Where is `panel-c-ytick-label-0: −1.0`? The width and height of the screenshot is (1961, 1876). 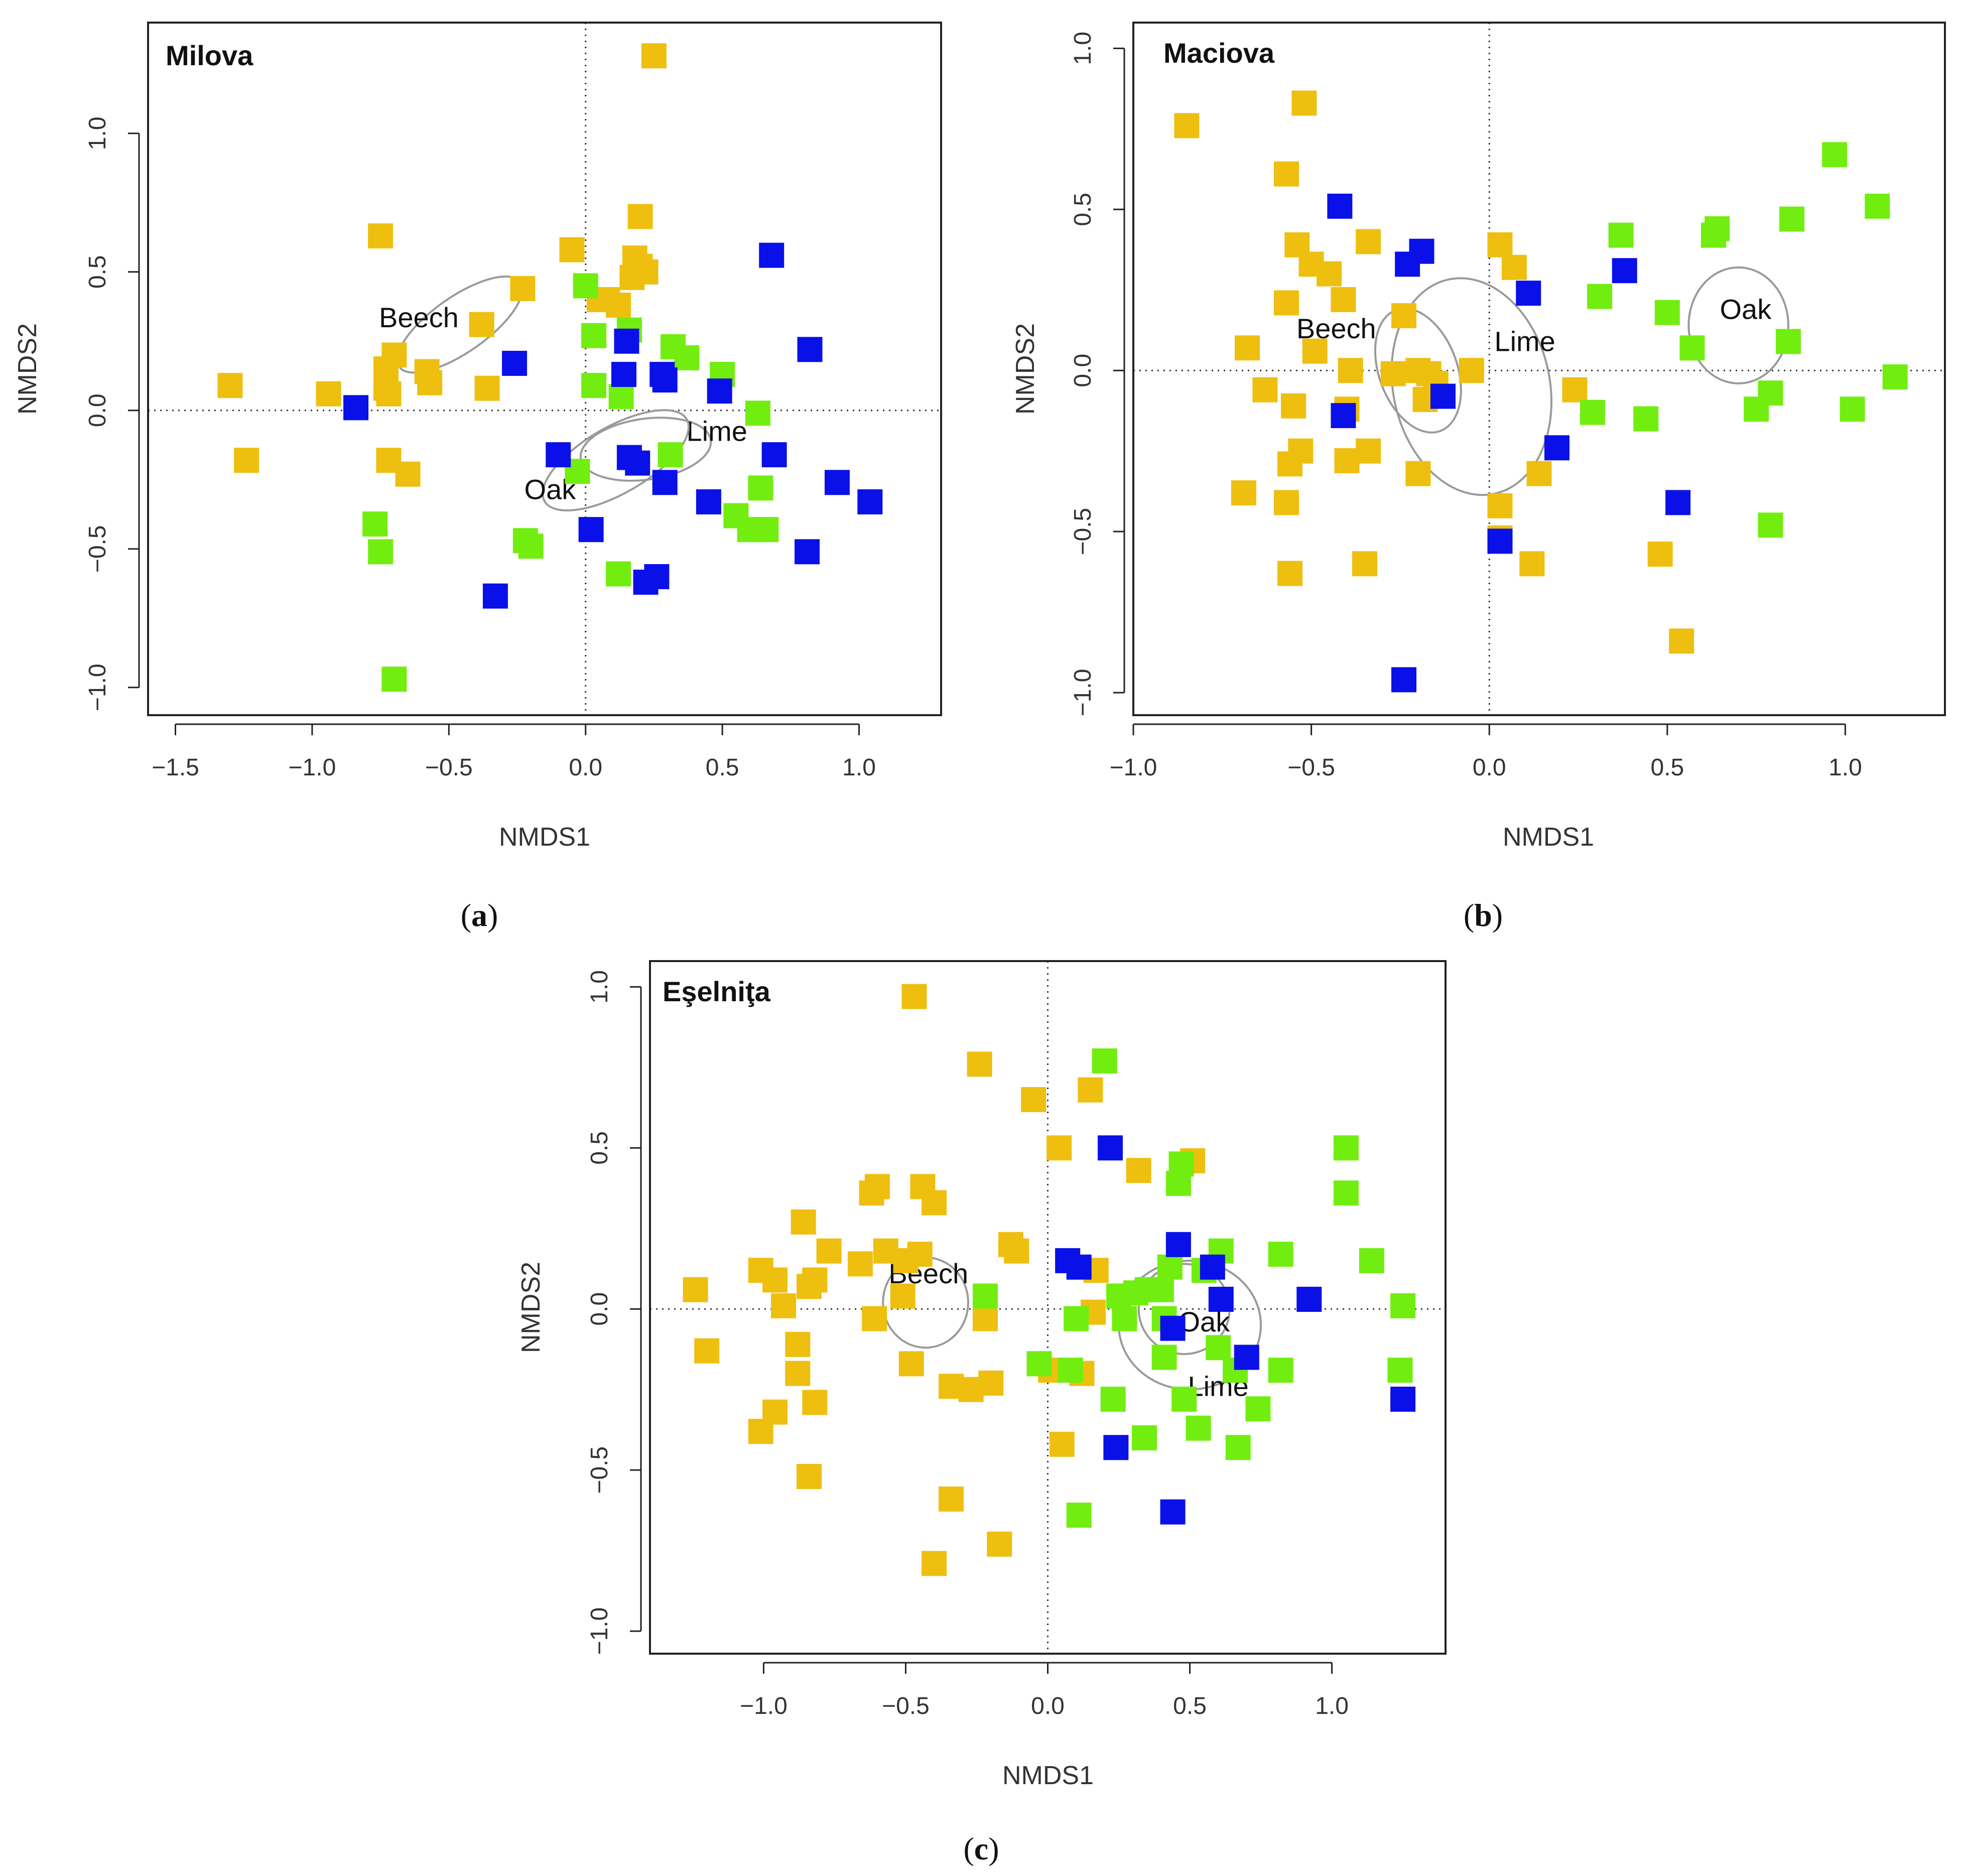
panel-c-ytick-label-0: −1.0 is located at coordinates (599, 1631).